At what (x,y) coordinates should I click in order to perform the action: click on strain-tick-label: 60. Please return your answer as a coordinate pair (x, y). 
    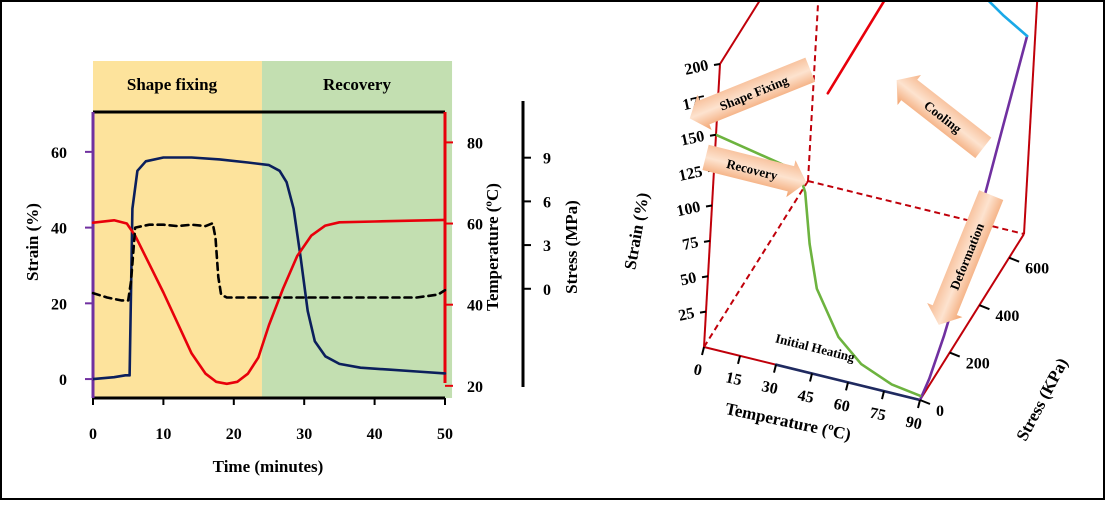
    Looking at the image, I should click on (59, 153).